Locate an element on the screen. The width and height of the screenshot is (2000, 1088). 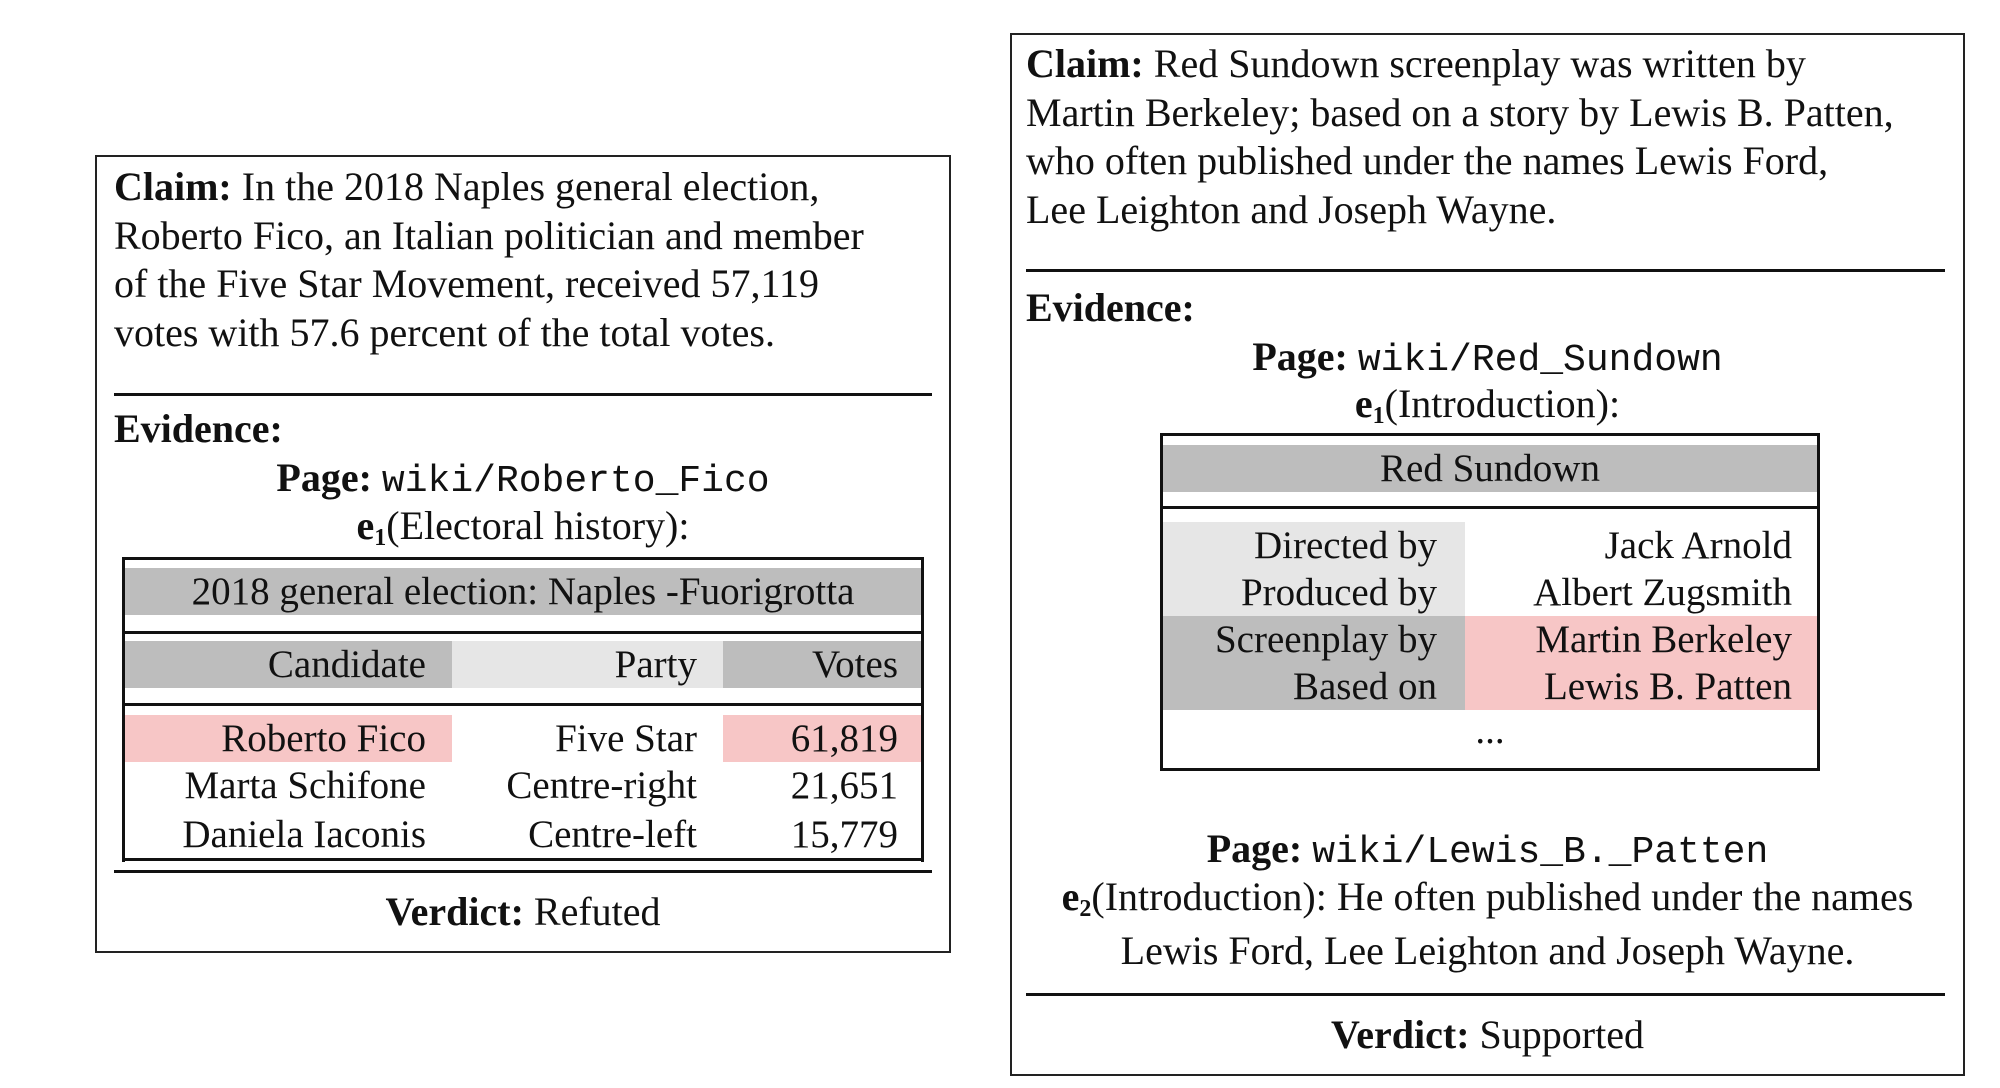
infobox-value: Jack Arnold is located at coordinates (1698, 545).